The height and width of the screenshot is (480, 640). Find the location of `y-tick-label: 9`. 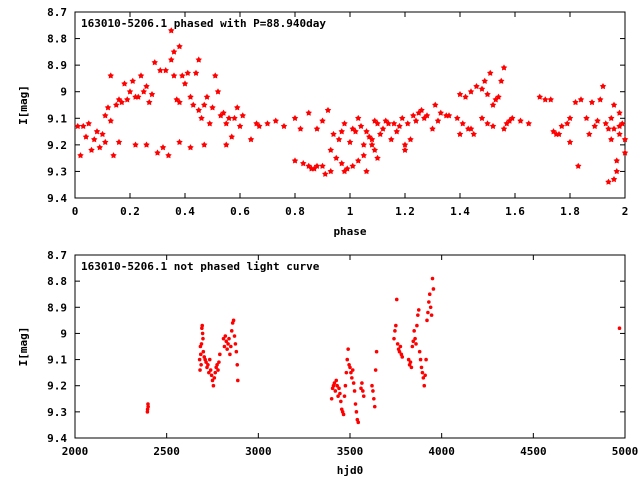

y-tick-label: 9 is located at coordinates (63, 92).